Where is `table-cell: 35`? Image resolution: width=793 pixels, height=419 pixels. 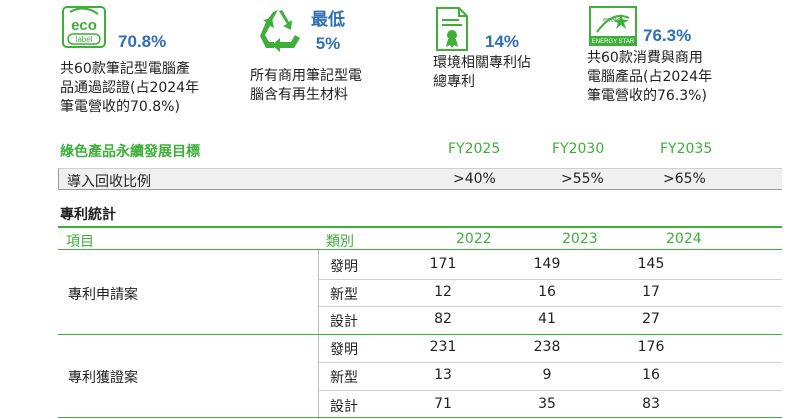
table-cell: 35 is located at coordinates (547, 404).